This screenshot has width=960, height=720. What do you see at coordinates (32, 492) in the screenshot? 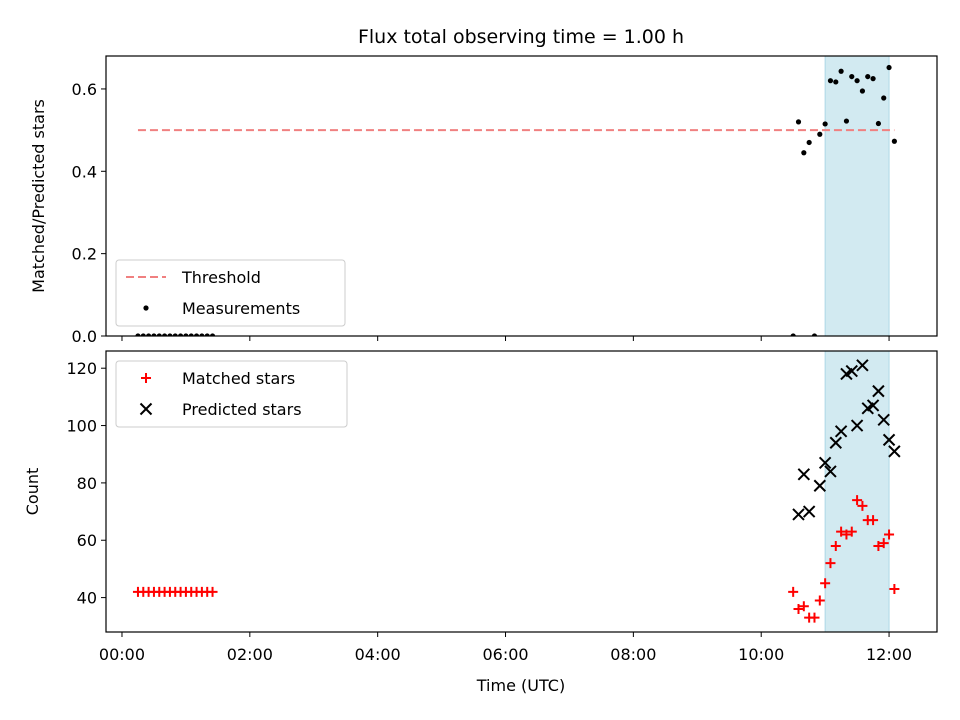
I see `y-axis-label: Count` at bounding box center [32, 492].